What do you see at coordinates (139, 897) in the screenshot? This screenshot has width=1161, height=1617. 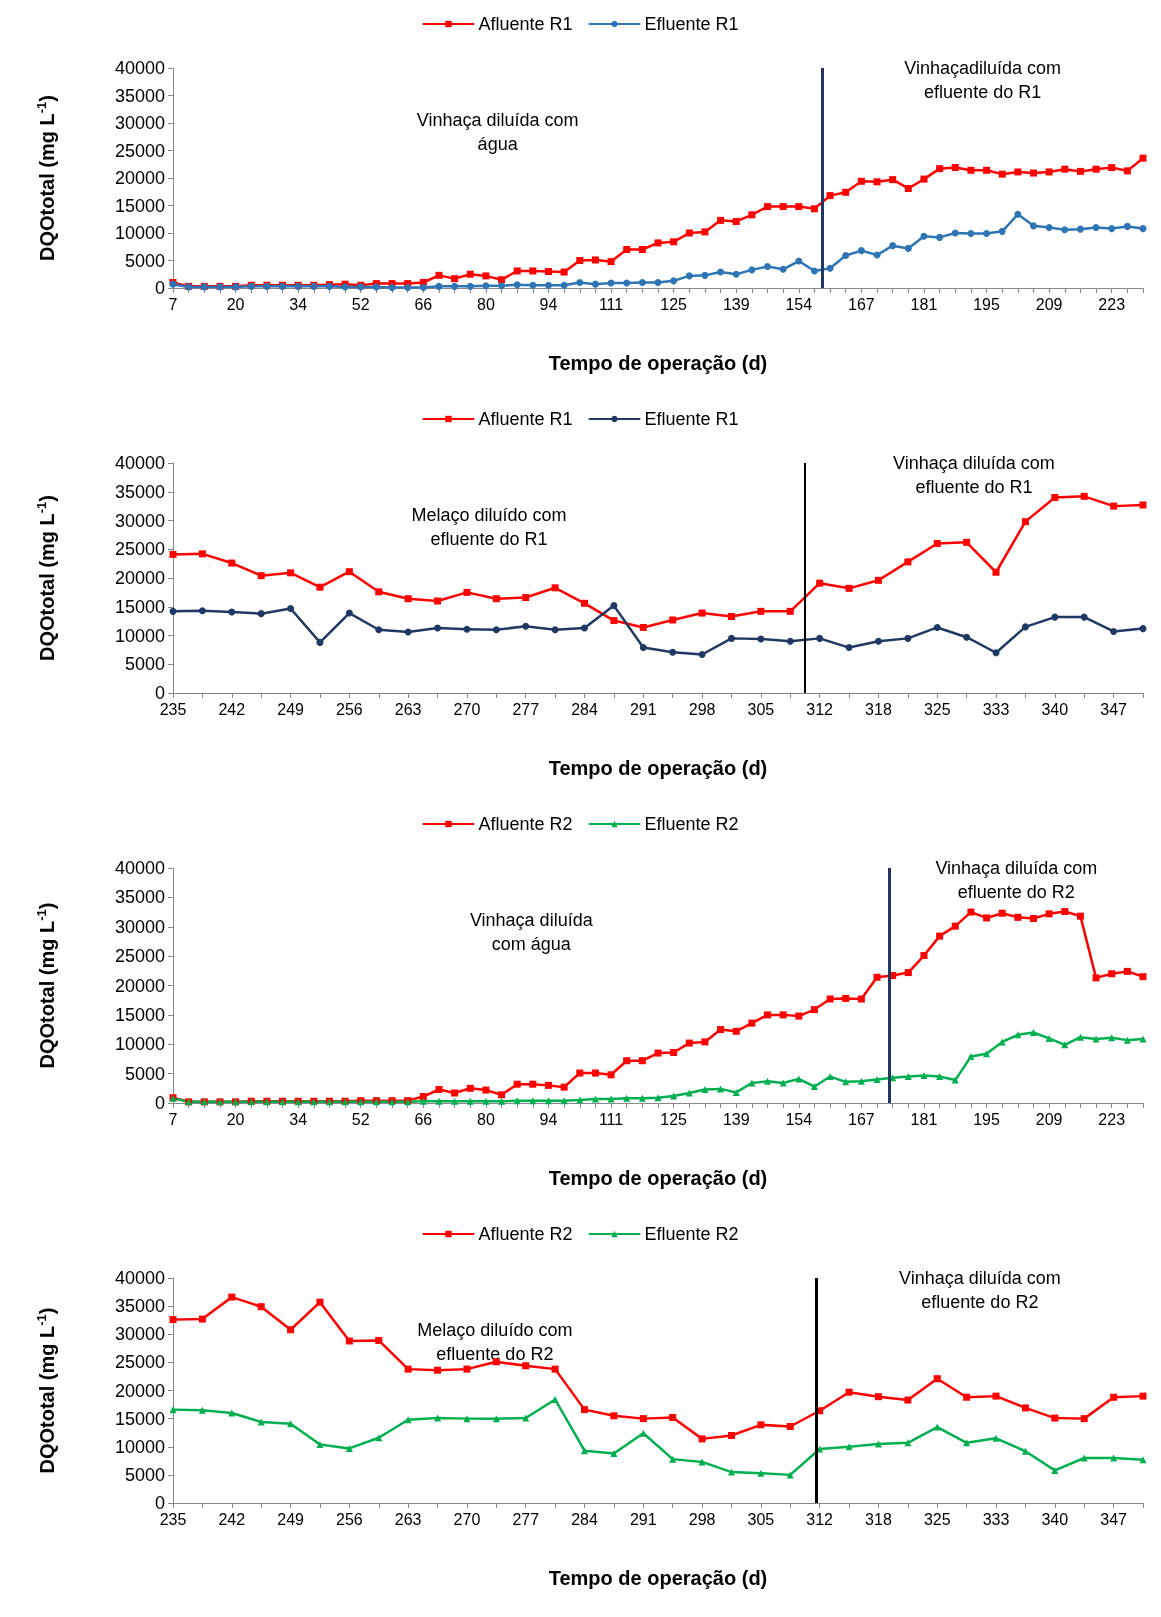 I see `y-tick-label: 35000` at bounding box center [139, 897].